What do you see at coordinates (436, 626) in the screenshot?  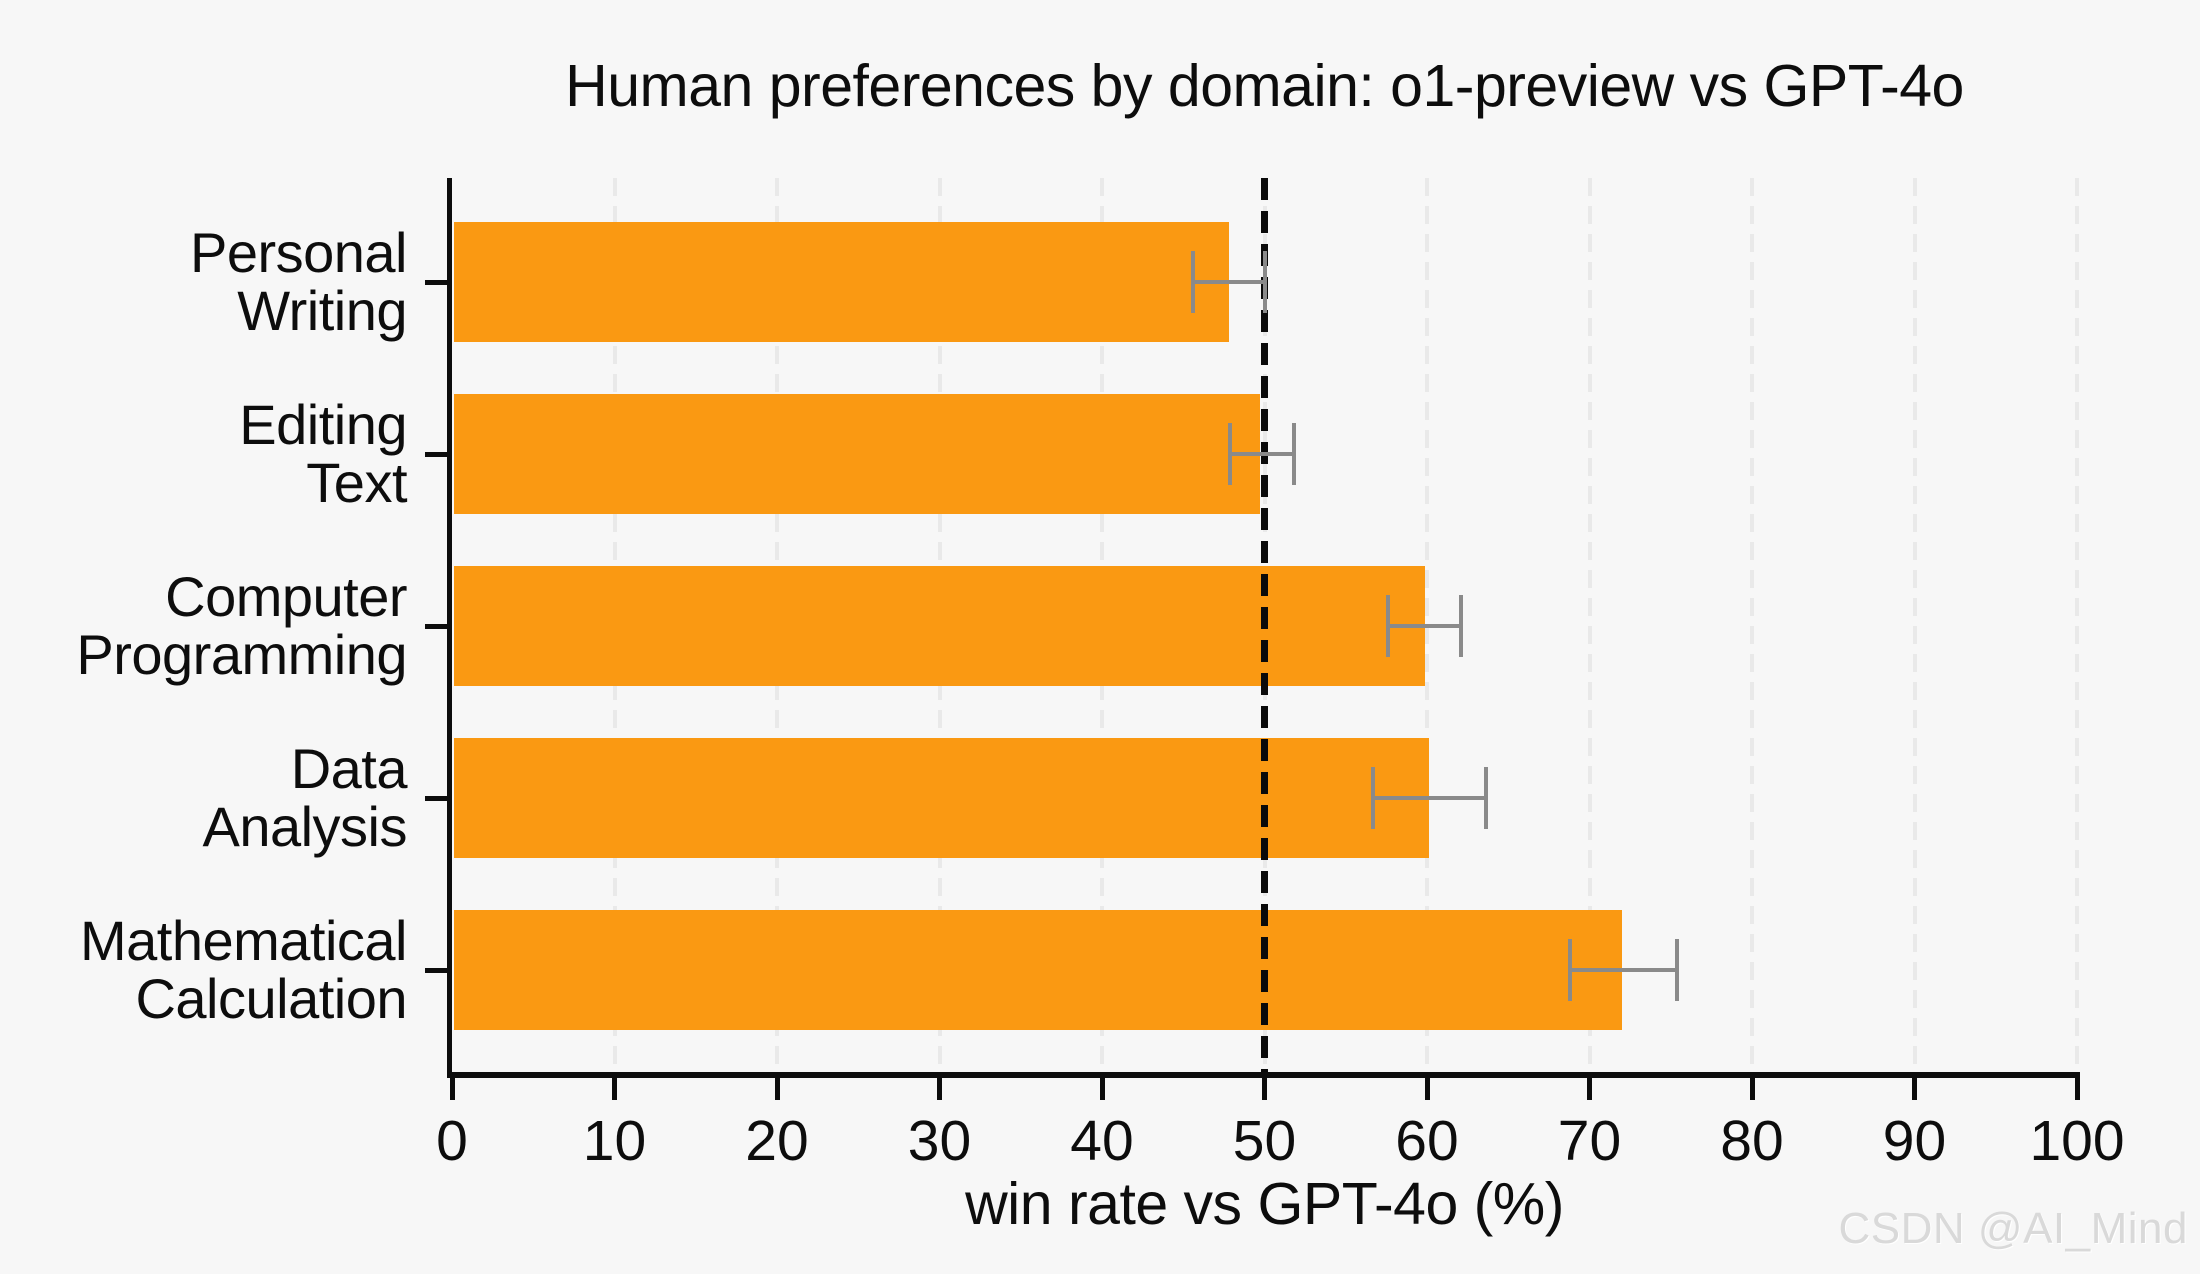 I see `y-tick-computer-programming` at bounding box center [436, 626].